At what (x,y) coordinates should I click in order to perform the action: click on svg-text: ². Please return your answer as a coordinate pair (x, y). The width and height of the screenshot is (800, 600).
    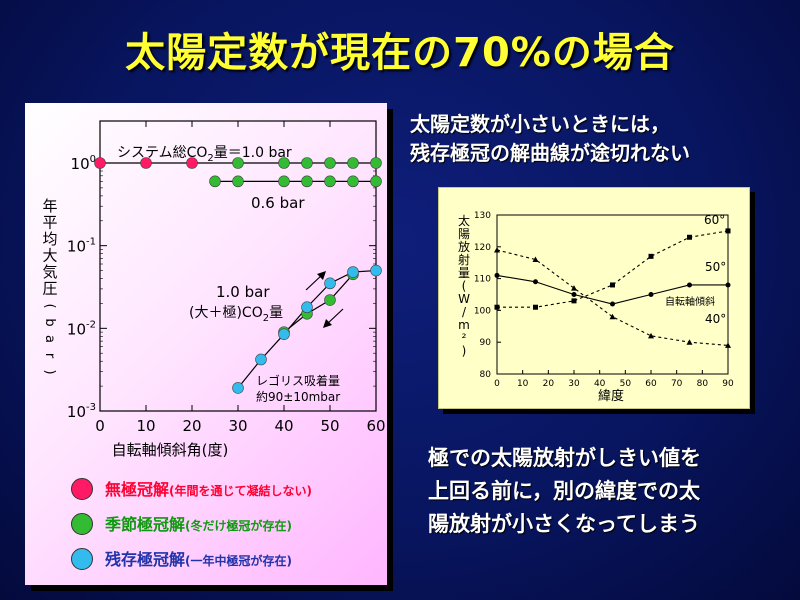
    Looking at the image, I should click on (464, 338).